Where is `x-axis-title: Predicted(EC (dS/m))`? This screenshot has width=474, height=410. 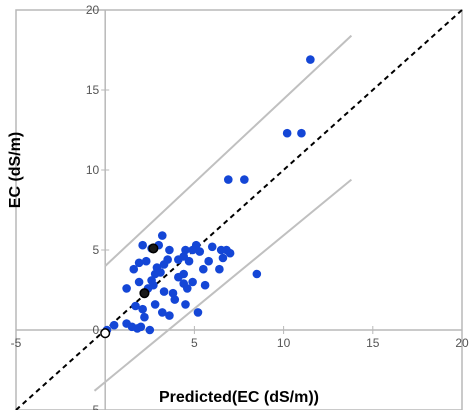
x-axis-title: Predicted(EC (dS/m)) is located at coordinates (239, 397).